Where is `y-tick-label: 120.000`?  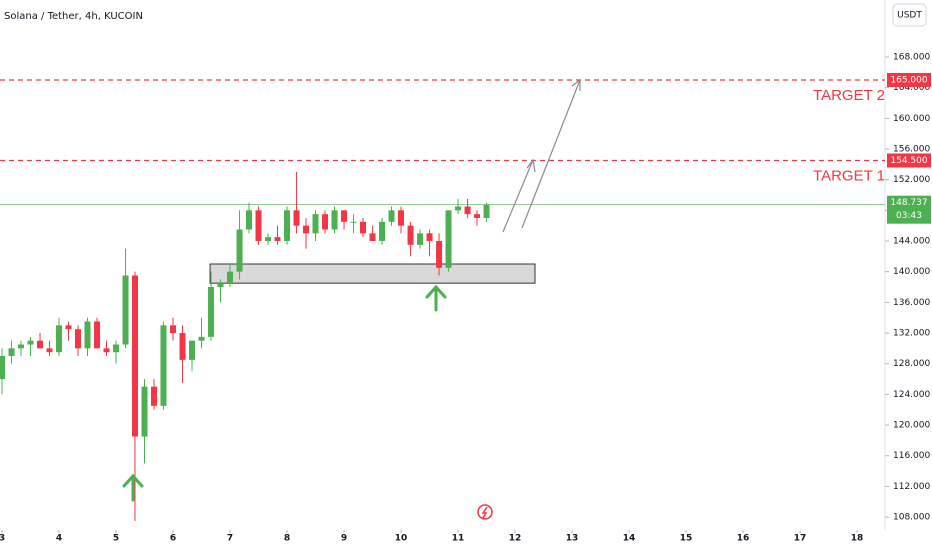
y-tick-label: 120.000 is located at coordinates (911, 426).